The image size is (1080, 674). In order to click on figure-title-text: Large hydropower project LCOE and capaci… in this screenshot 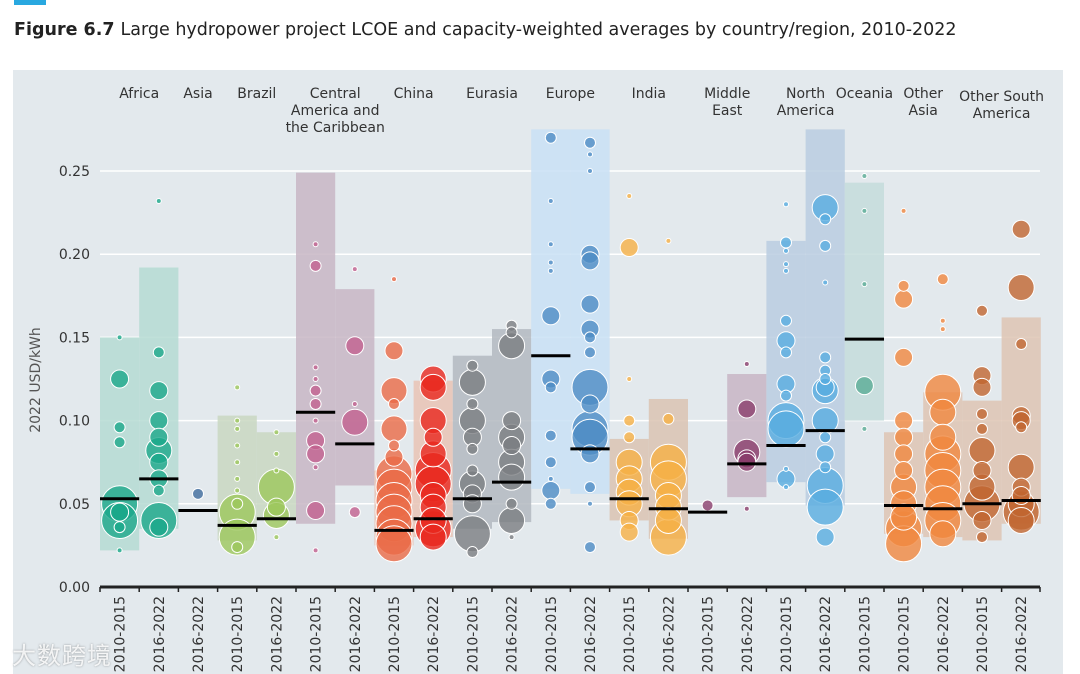, I will do `click(538, 30)`.